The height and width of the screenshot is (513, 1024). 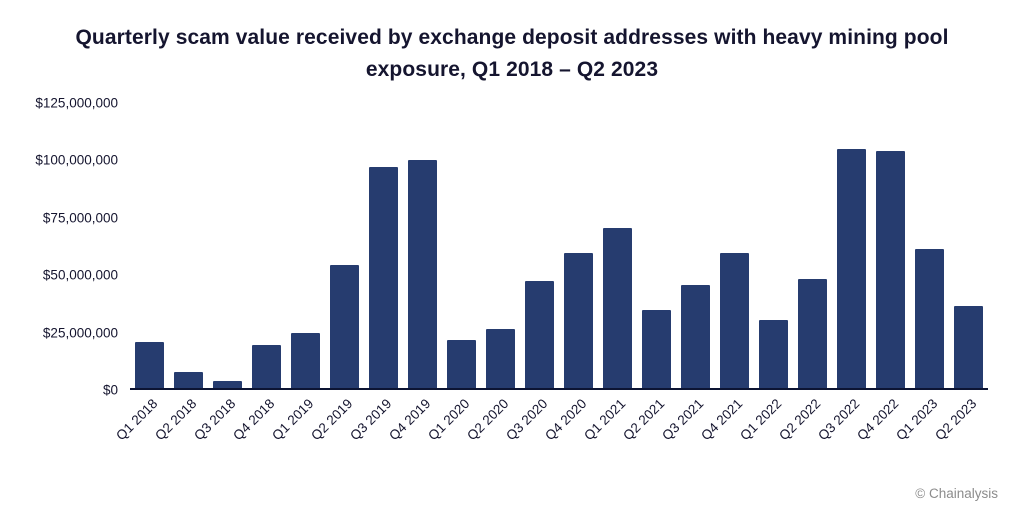 What do you see at coordinates (409, 420) in the screenshot?
I see `x-axis-tick-label: Q4 2019` at bounding box center [409, 420].